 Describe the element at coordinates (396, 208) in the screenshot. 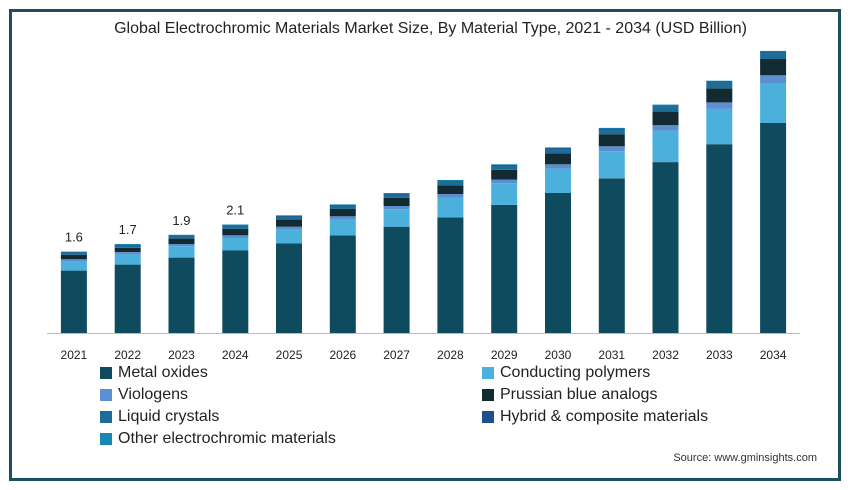

I see `bar-segment-2027-viologens` at that location.